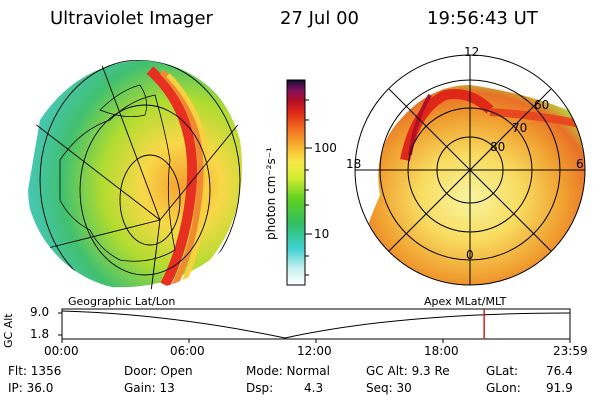  What do you see at coordinates (31, 388) in the screenshot?
I see `ip-value: IP: 36.0` at bounding box center [31, 388].